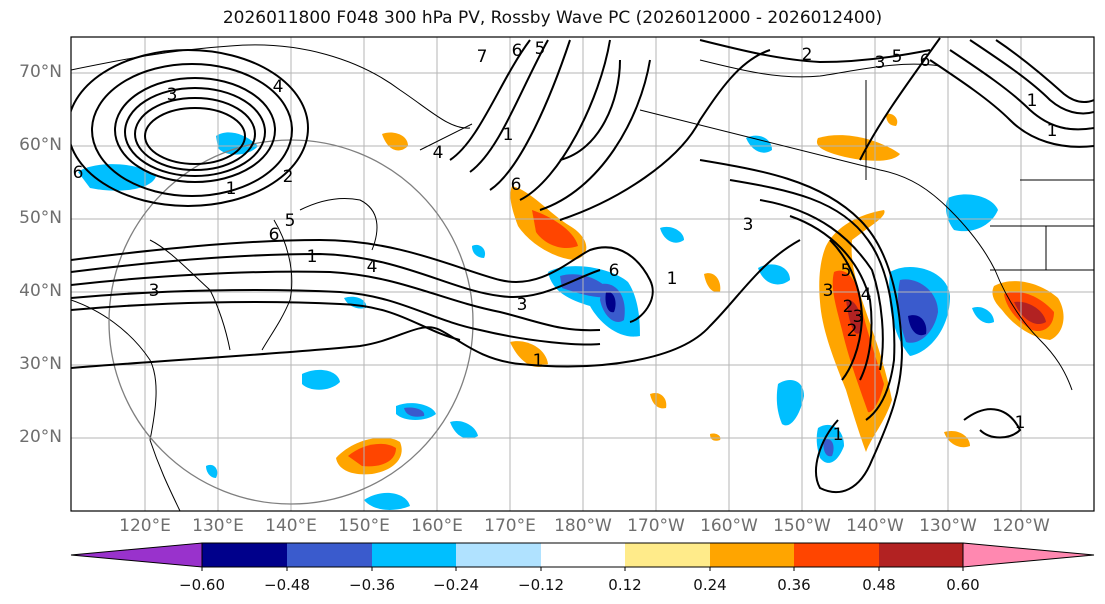  What do you see at coordinates (875, 526) in the screenshot?
I see `lon-label: 140°W` at bounding box center [875, 526].